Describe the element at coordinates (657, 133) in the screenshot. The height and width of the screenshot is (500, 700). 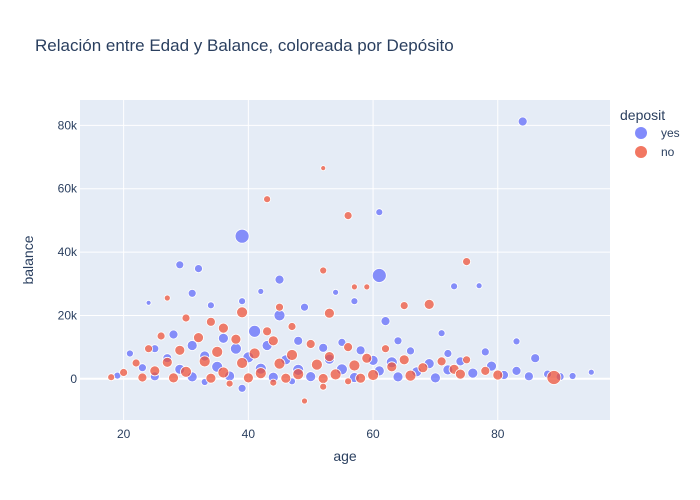
I see `legend-item-yes: yes` at that location.